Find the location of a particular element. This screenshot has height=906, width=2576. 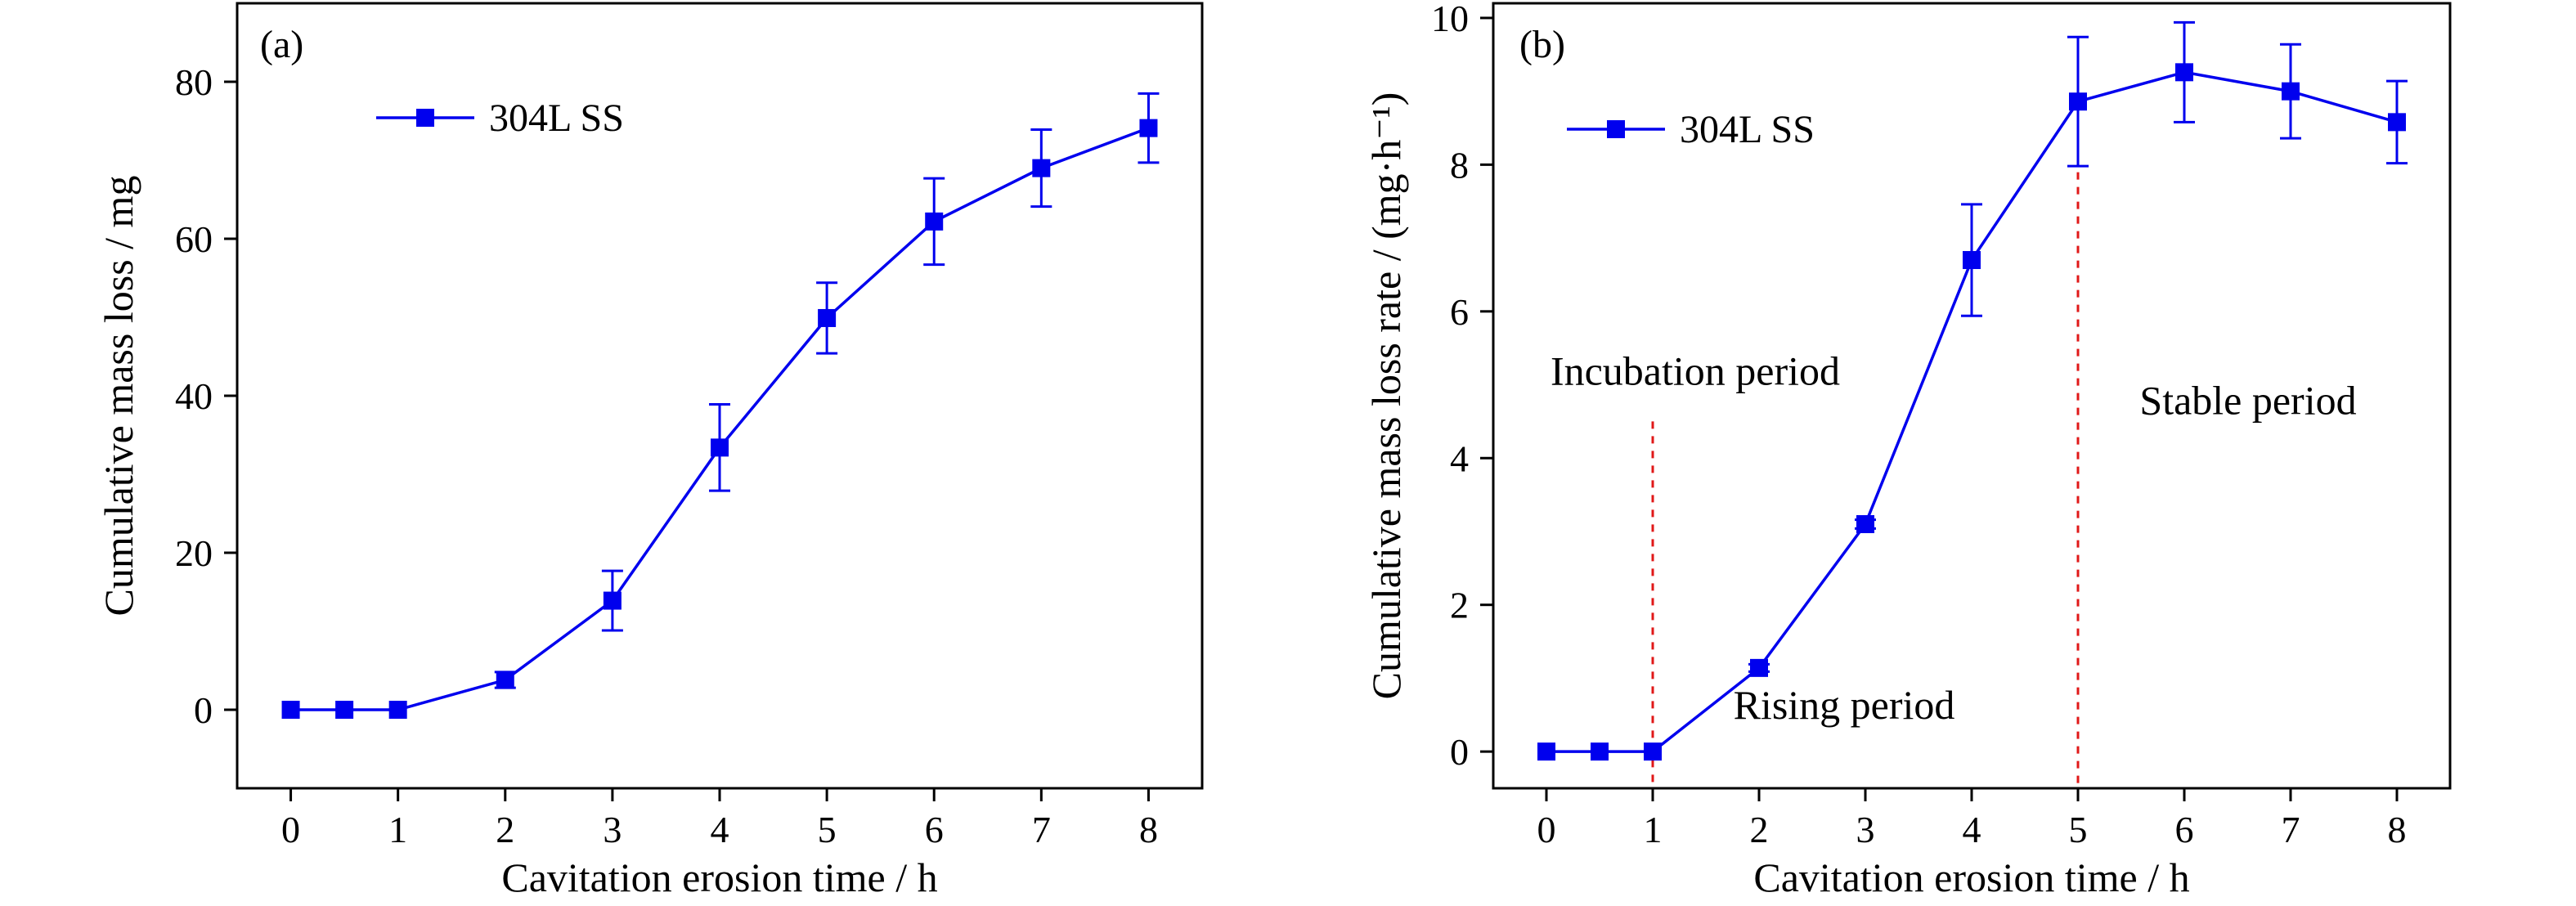

chart-b-y-tick-label: 10 is located at coordinates (1450, 19).